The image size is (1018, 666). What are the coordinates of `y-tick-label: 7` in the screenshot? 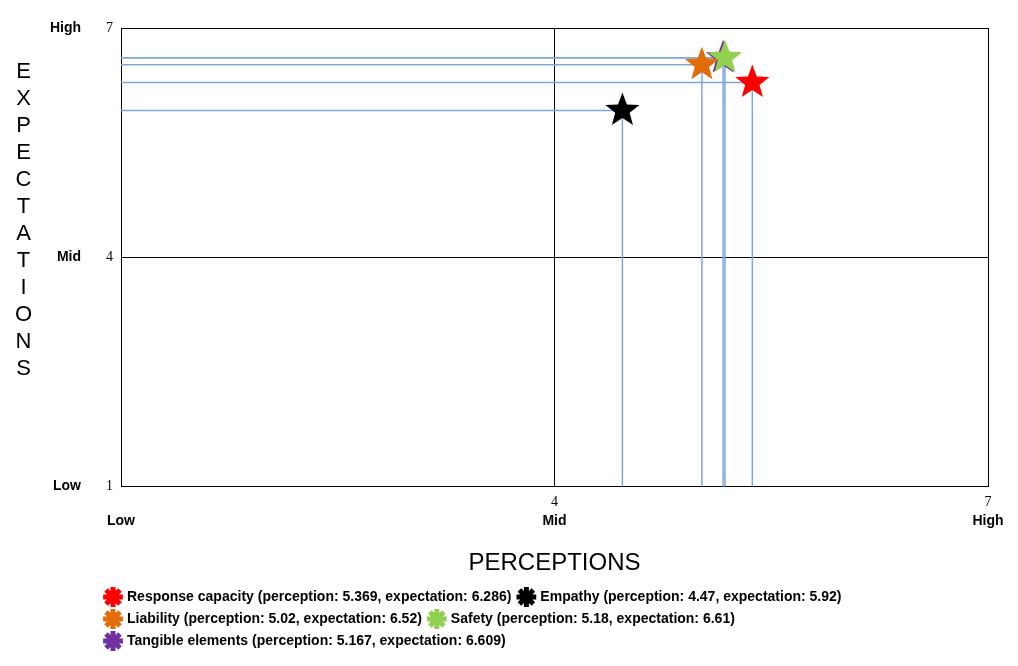 It's located at (109, 27).